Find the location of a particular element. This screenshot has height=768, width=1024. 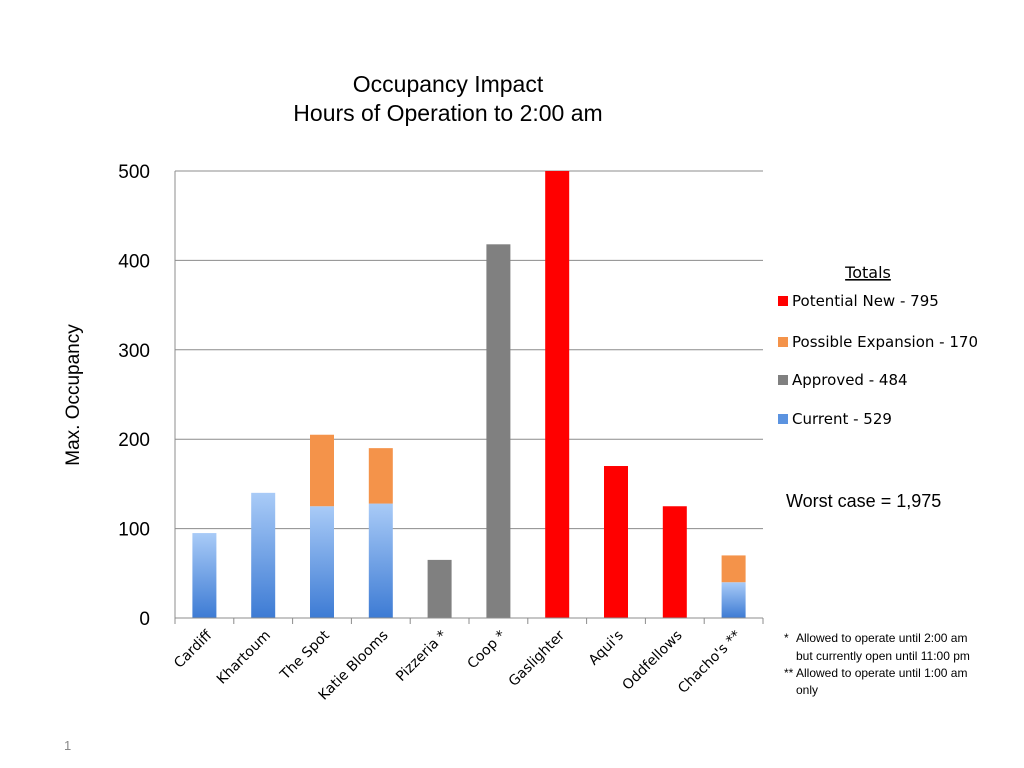

footnote-line: Allowed to operate until 1:00 am is located at coordinates (881, 673).